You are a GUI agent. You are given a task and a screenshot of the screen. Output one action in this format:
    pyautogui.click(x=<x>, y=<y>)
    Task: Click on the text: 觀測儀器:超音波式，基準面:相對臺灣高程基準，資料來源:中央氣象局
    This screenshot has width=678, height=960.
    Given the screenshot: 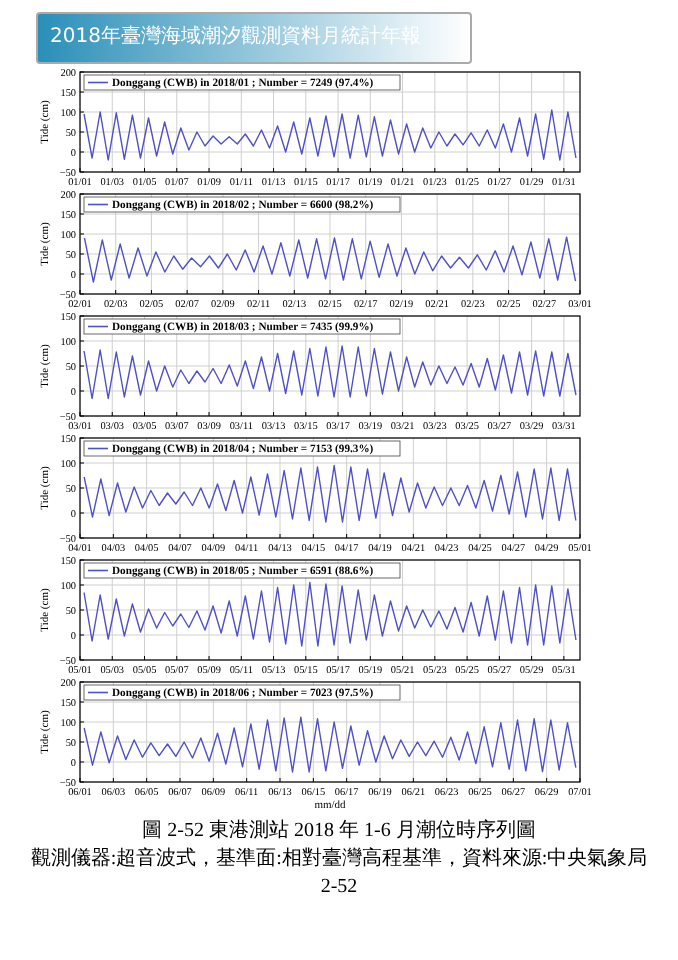 What is the action you would take?
    pyautogui.click(x=339, y=860)
    